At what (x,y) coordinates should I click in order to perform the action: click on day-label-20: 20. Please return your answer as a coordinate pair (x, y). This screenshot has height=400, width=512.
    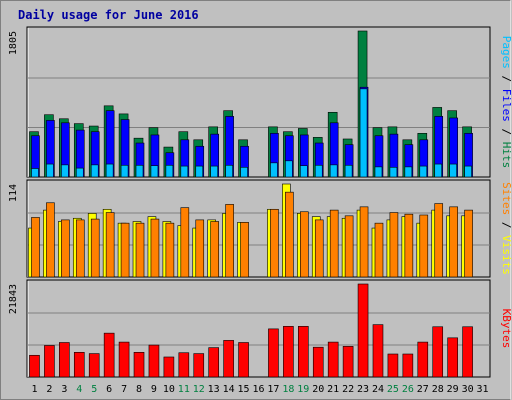
    Looking at the image, I should click on (318, 389).